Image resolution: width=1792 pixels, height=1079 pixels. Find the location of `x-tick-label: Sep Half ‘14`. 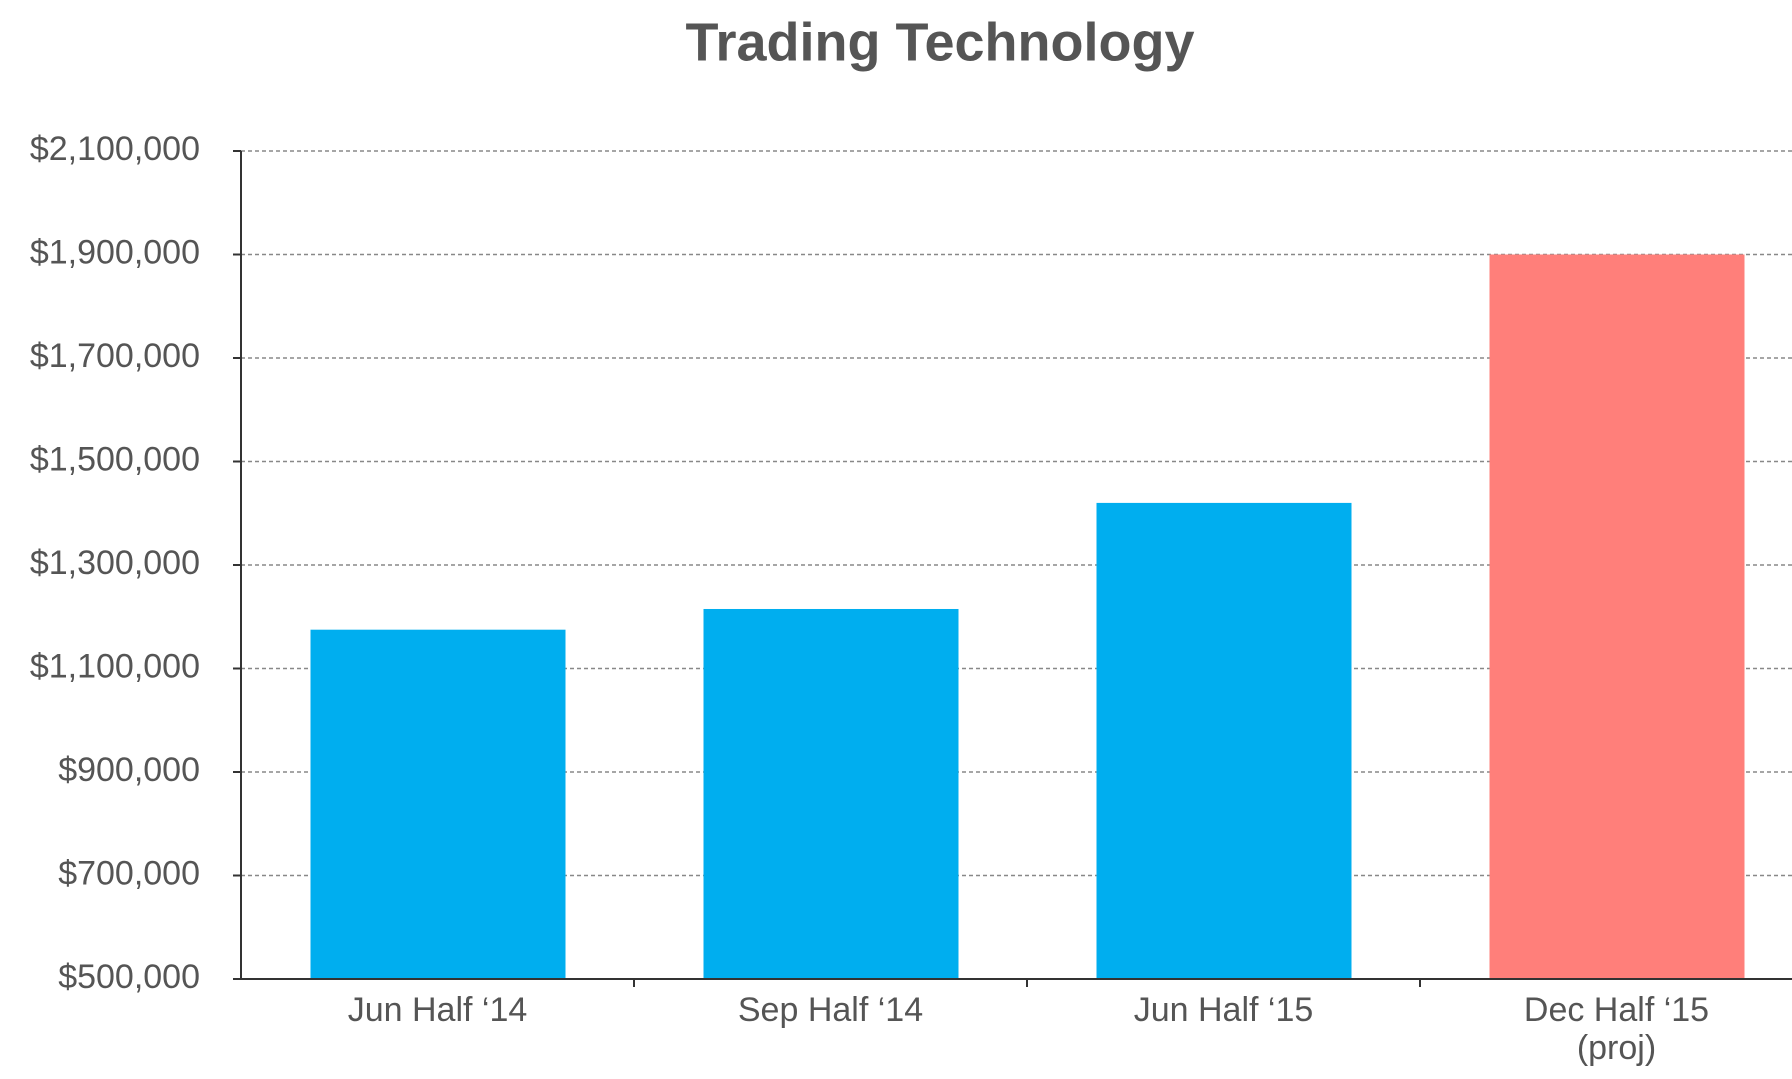

x-tick-label: Sep Half ‘14 is located at coordinates (830, 1010).